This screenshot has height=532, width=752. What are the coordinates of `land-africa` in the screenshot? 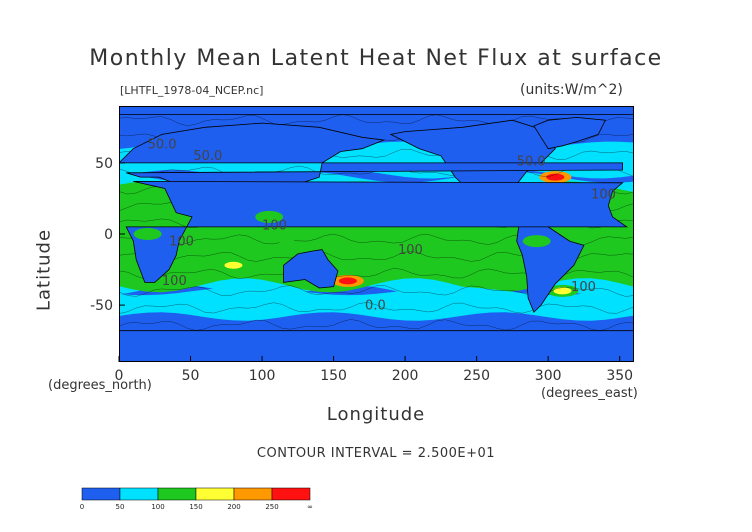 It's located at (377, 232).